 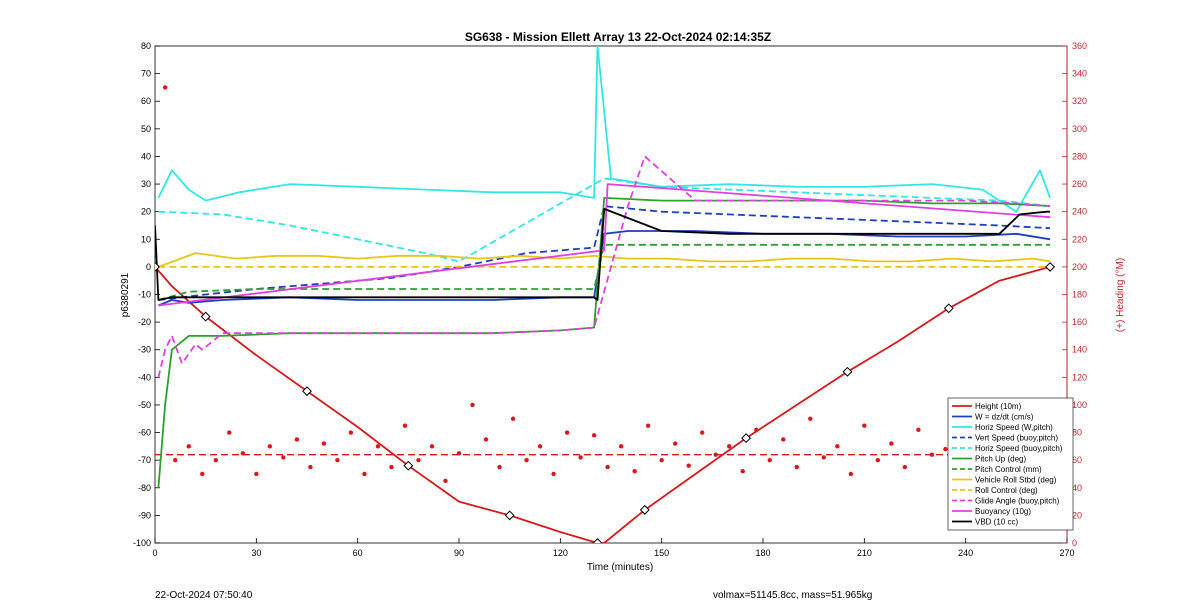 What do you see at coordinates (459, 553) in the screenshot?
I see `x-tick-label: 90` at bounding box center [459, 553].